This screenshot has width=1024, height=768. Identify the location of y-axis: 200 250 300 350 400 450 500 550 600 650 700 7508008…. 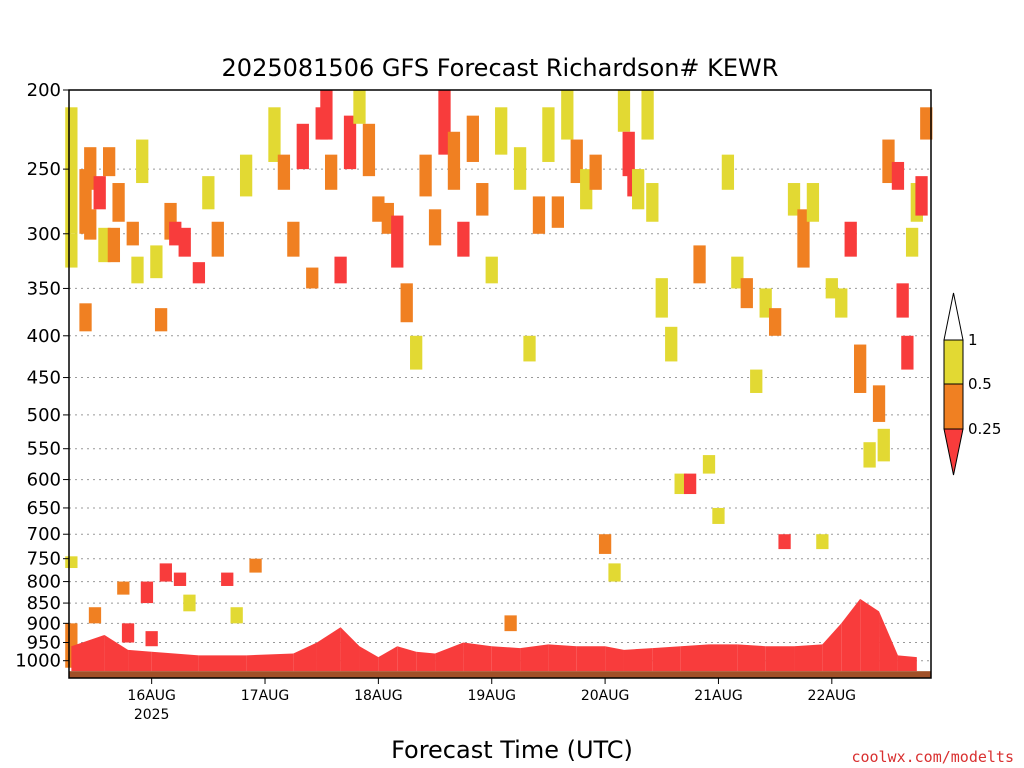
(42, 376).